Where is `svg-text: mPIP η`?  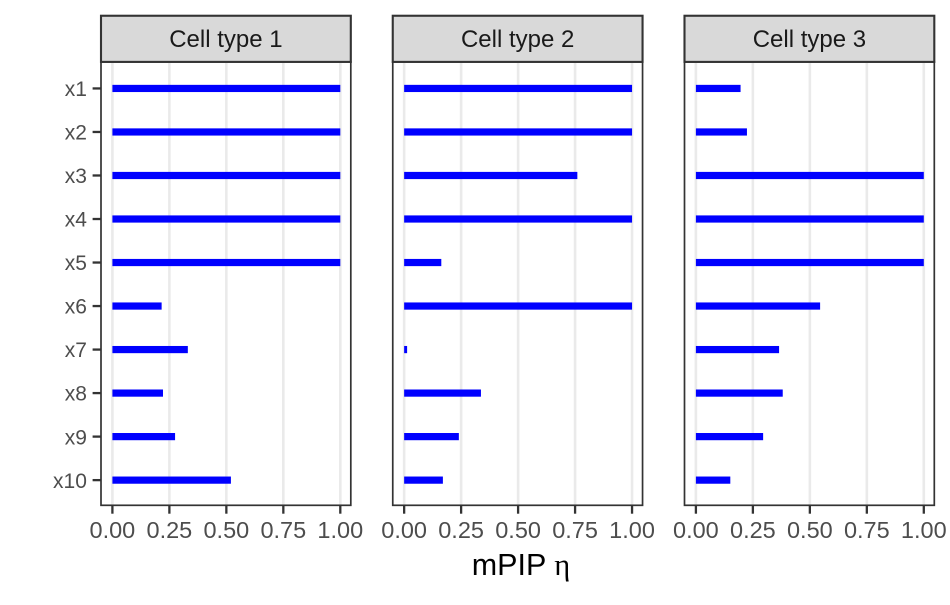 svg-text: mPIP η is located at coordinates (521, 565).